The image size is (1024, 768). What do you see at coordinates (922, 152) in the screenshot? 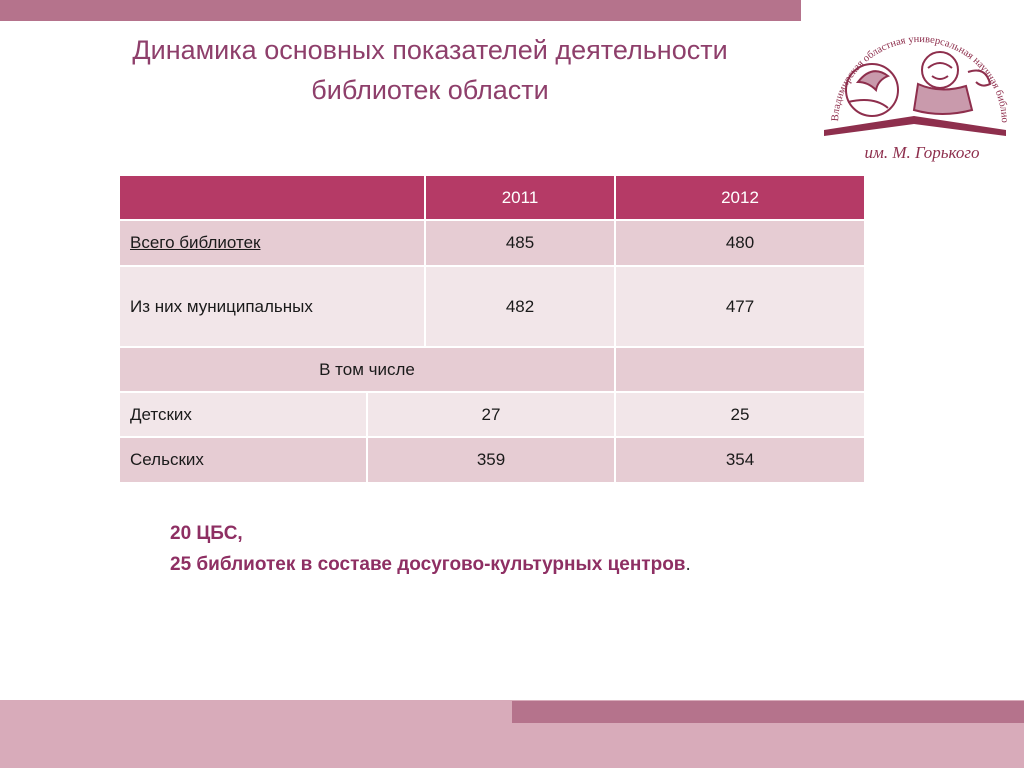
I see `logo-signature: им. М. Горького` at bounding box center [922, 152].